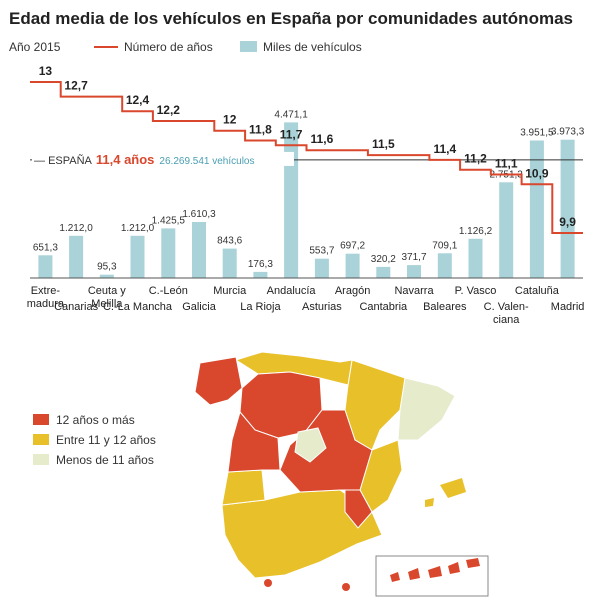 This screenshot has height=605, width=597. What do you see at coordinates (346, 587) in the screenshot?
I see `map-region-melilla` at bounding box center [346, 587].